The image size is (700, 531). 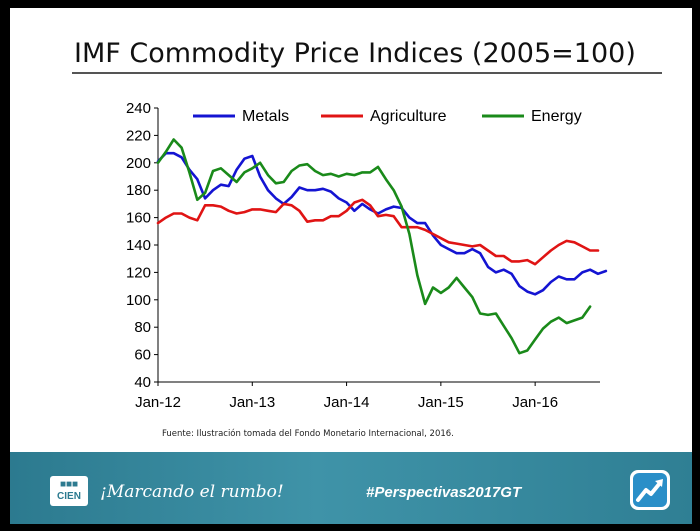 I want to click on legend-label-metals: Metals, so click(x=265, y=116).